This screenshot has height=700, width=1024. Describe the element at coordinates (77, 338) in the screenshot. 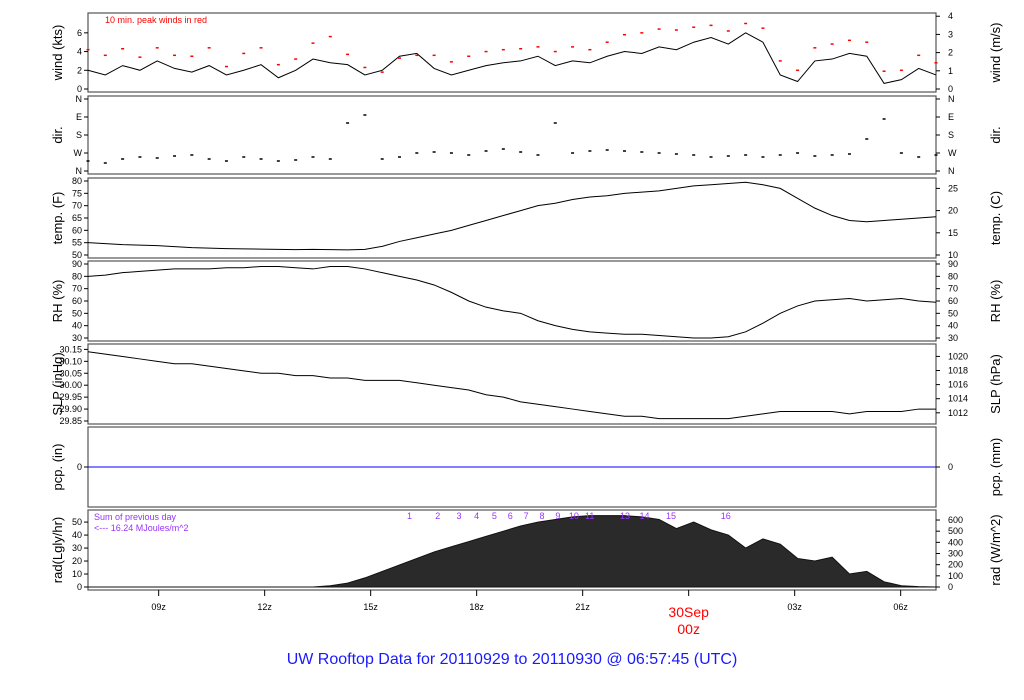

I see `rh-ytick-label: 30` at that location.